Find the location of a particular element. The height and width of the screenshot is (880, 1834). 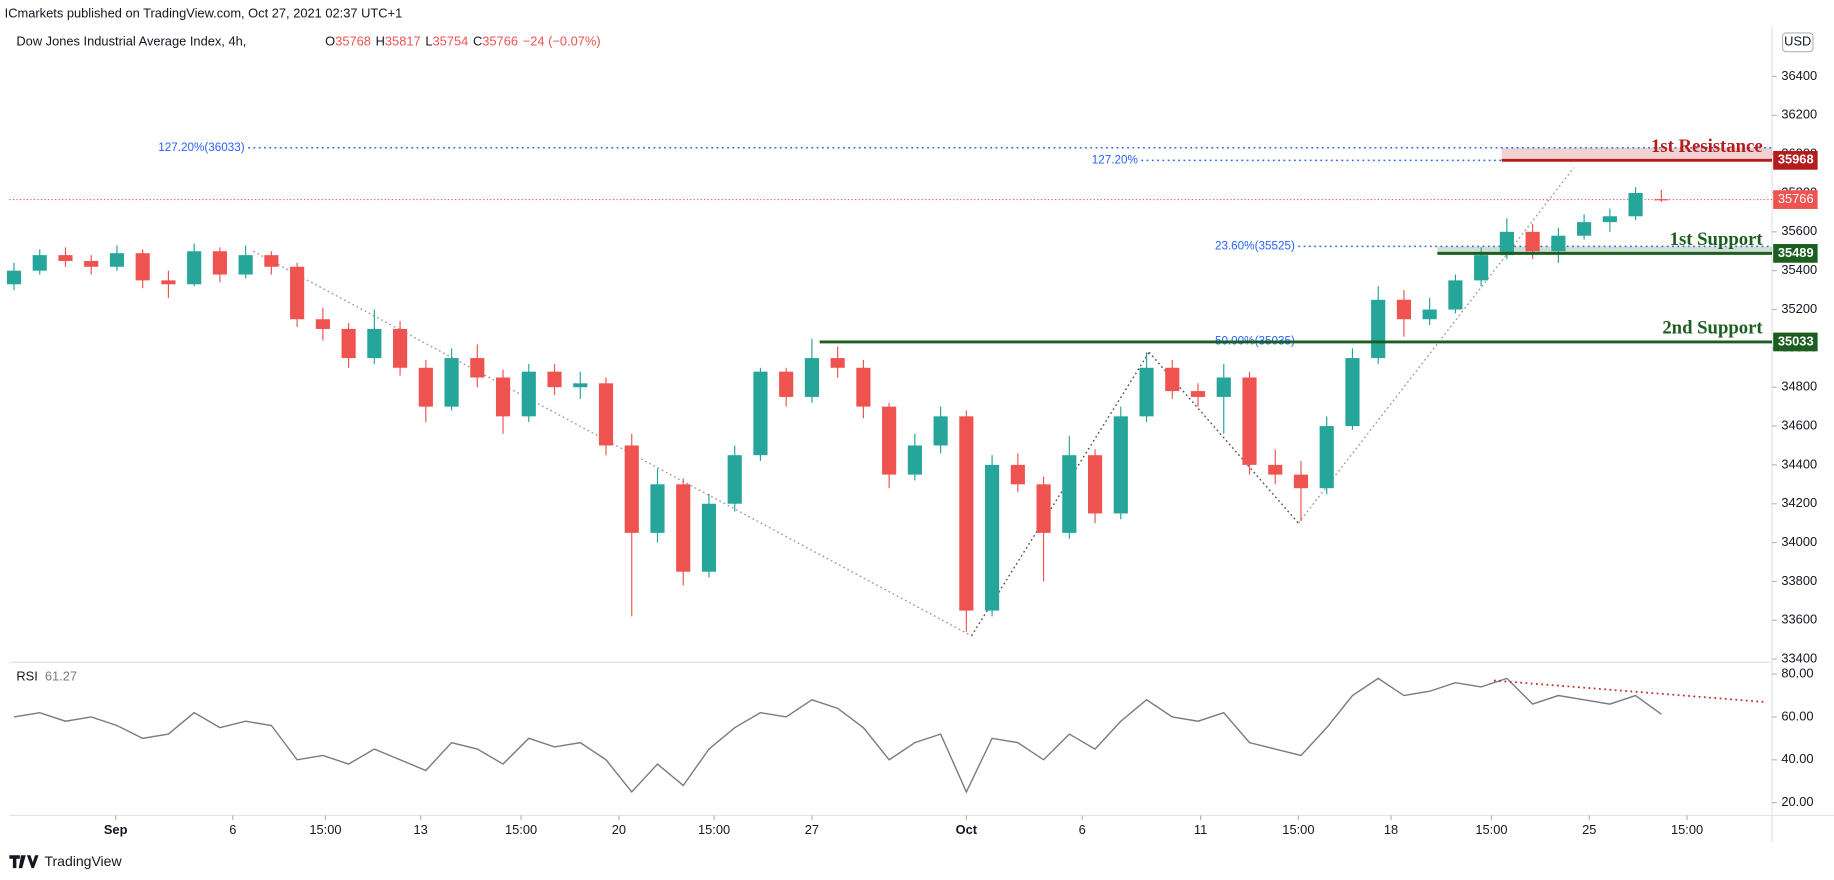

trendline is located at coordinates (1436, 345).